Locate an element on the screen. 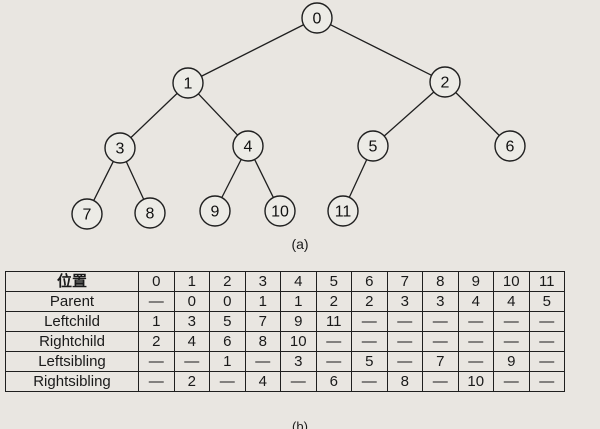 This screenshot has width=600, height=429. tree-node-8: 8 is located at coordinates (150, 213).